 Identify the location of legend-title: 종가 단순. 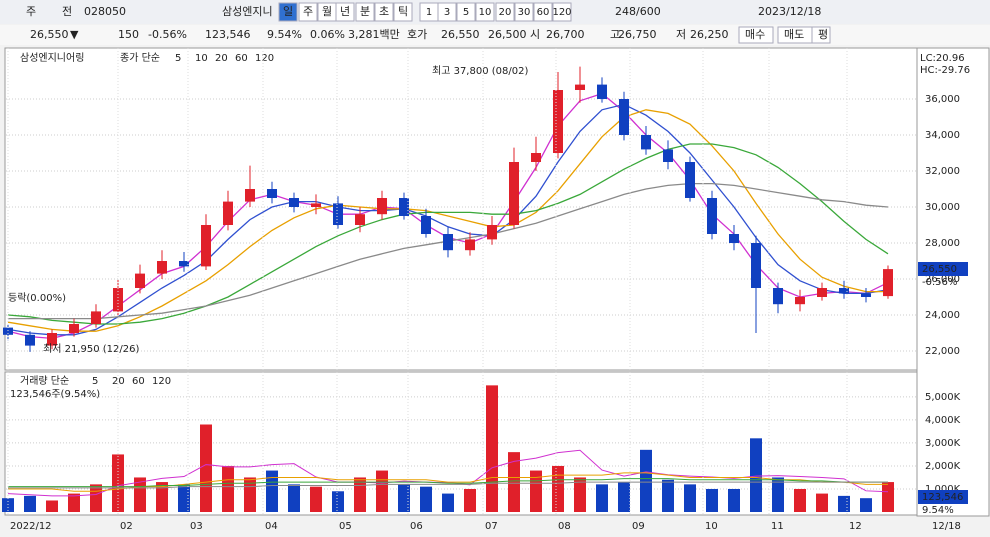
(140, 58).